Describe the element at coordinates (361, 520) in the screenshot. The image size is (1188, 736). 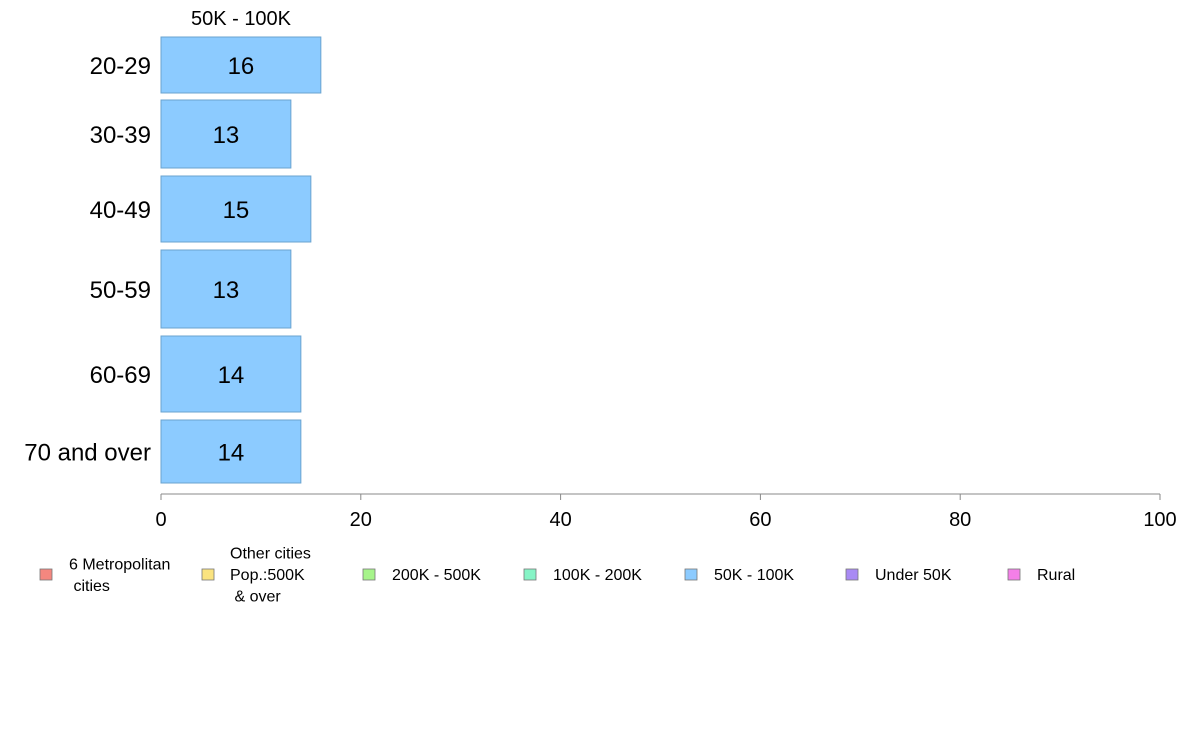
I see `x-tick-label: 20` at that location.